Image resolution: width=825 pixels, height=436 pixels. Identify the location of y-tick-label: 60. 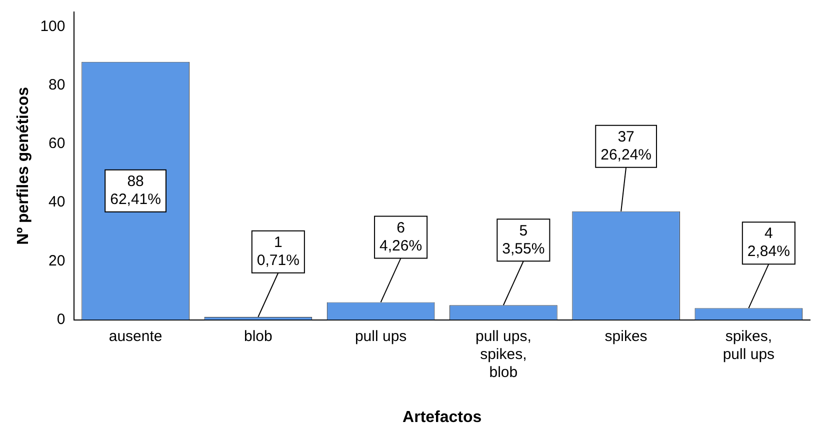
(57, 143).